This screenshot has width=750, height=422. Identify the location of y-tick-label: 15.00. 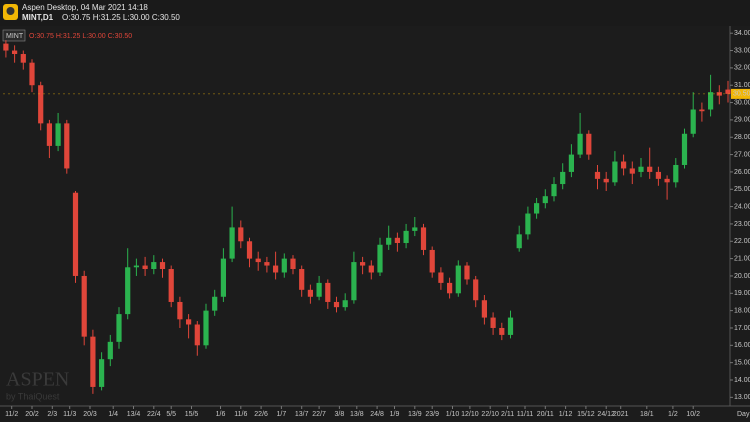
(742, 362).